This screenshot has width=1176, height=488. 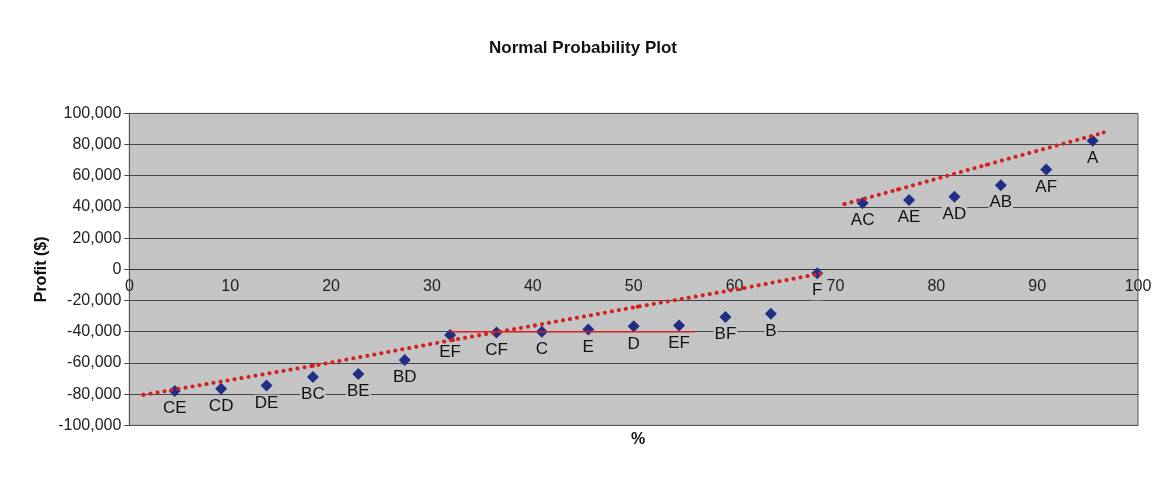 What do you see at coordinates (331, 286) in the screenshot?
I see `x-tick-label: 20` at bounding box center [331, 286].